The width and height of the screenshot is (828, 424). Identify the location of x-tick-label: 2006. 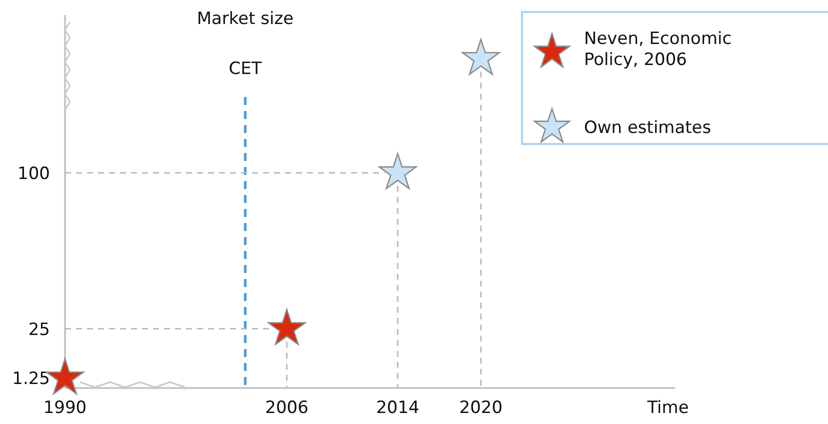
(286, 408).